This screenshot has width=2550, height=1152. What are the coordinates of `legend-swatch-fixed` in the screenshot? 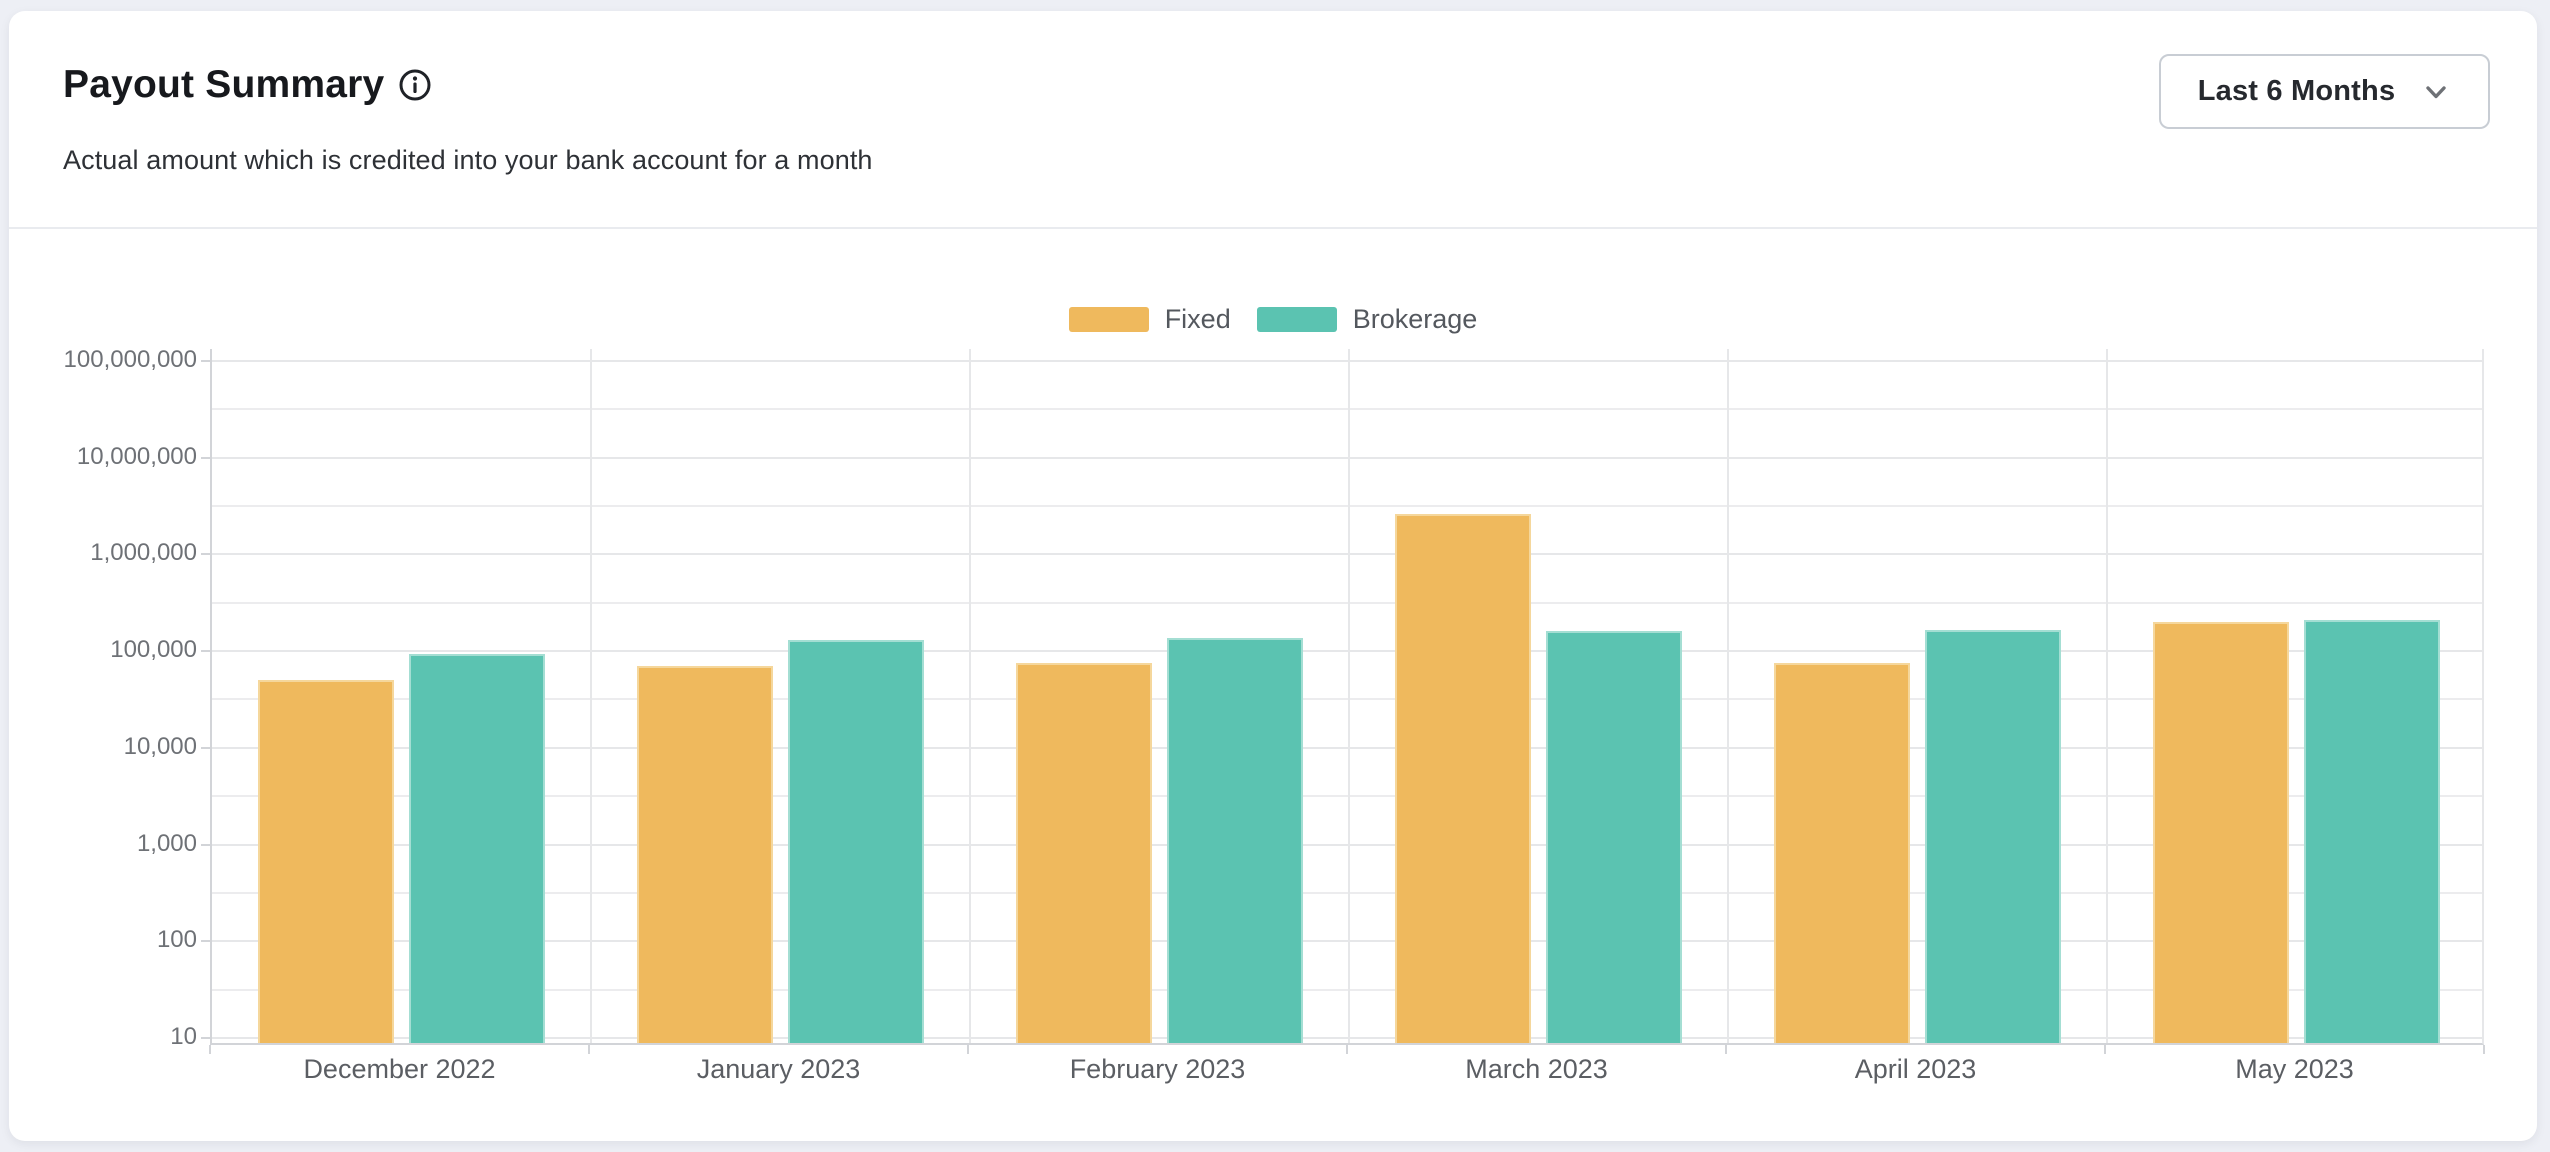 It's located at (1108, 319).